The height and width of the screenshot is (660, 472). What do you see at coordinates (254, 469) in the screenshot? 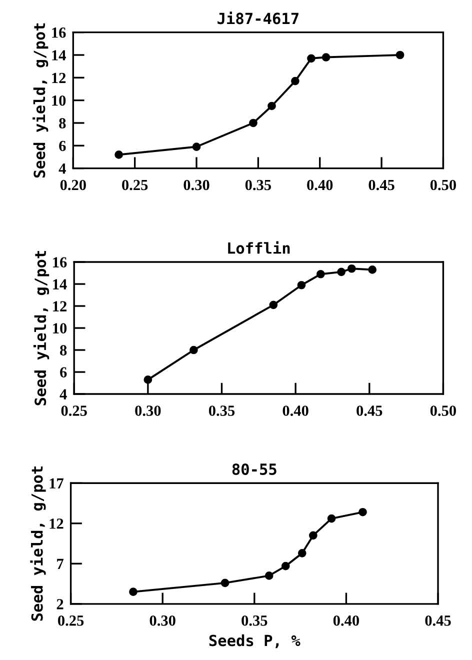
I see `chart-title: 80-55` at bounding box center [254, 469].